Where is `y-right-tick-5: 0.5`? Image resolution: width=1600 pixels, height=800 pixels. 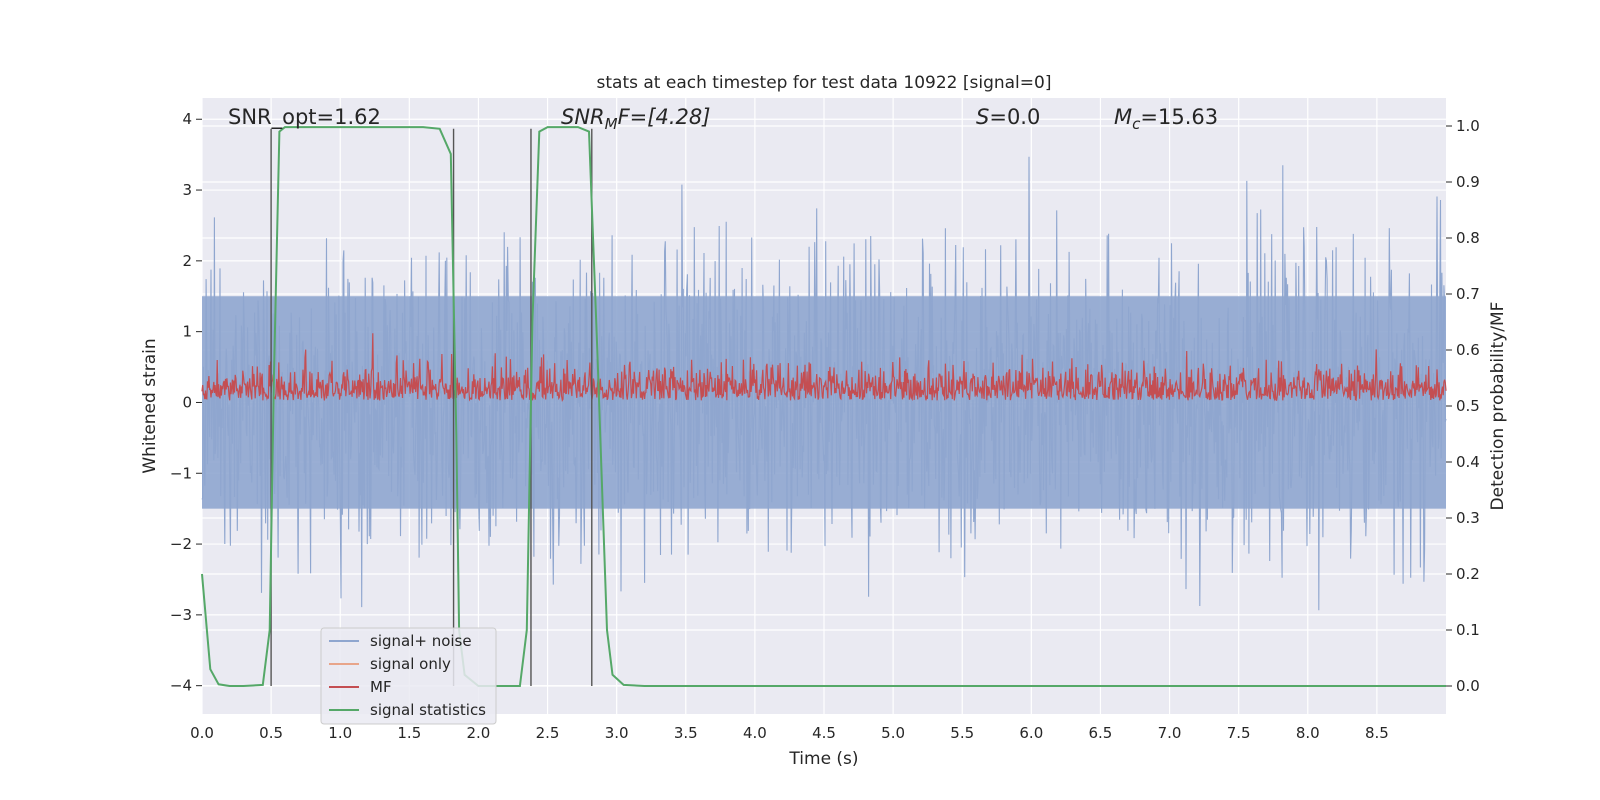 y-right-tick-5: 0.5 is located at coordinates (1468, 406).